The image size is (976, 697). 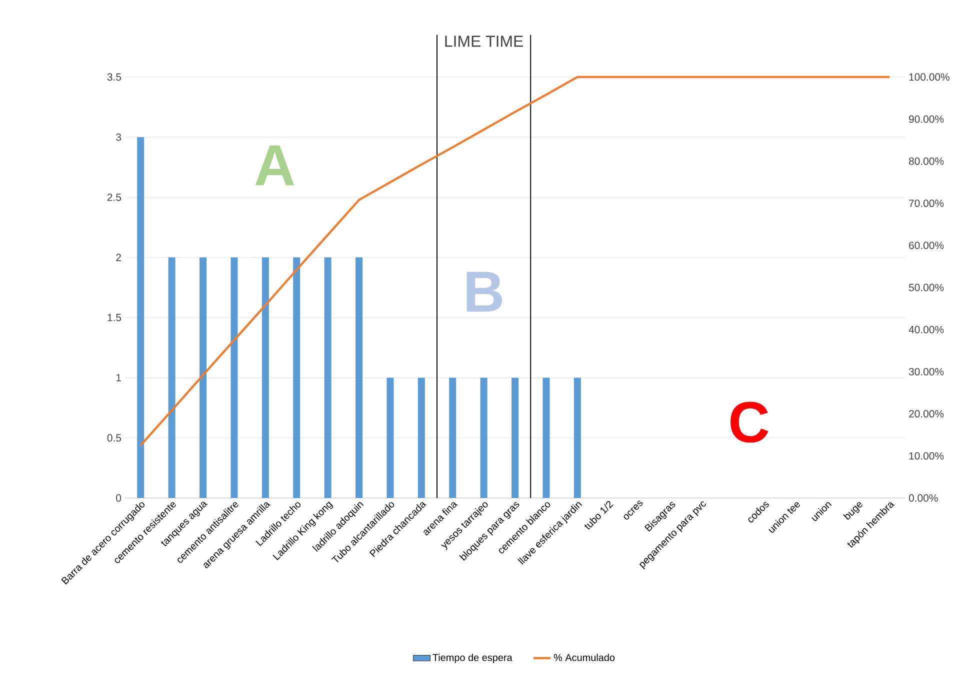 What do you see at coordinates (118, 258) in the screenshot?
I see `y-tick-label: 2` at bounding box center [118, 258].